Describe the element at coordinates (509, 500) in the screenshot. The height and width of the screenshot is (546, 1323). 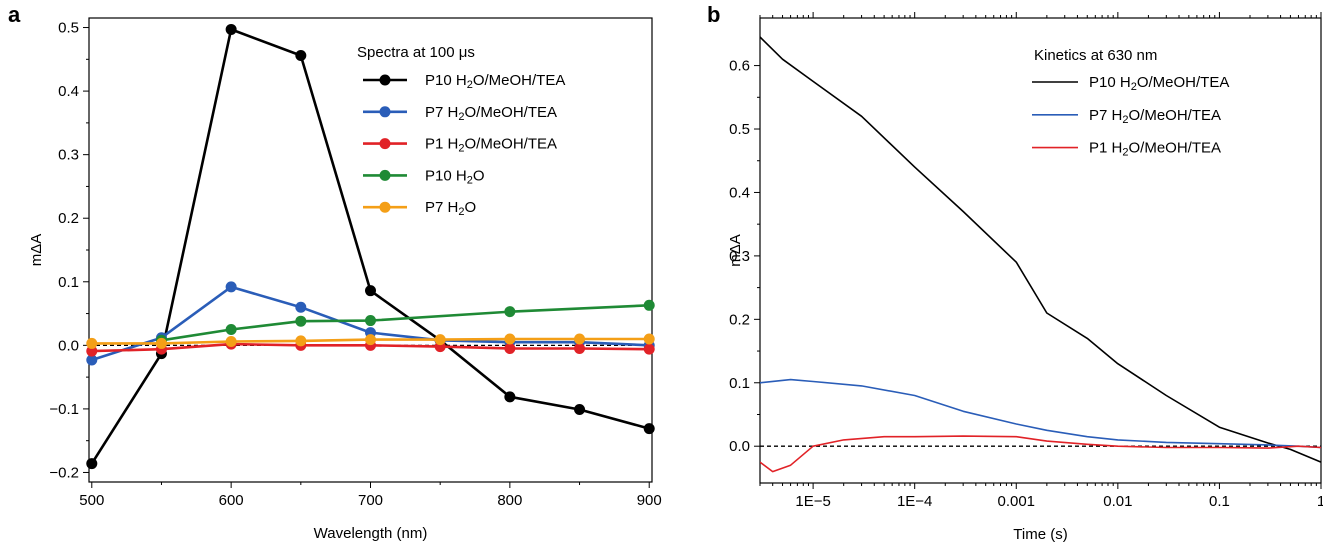
I see `x-tick-label: 800` at that location.